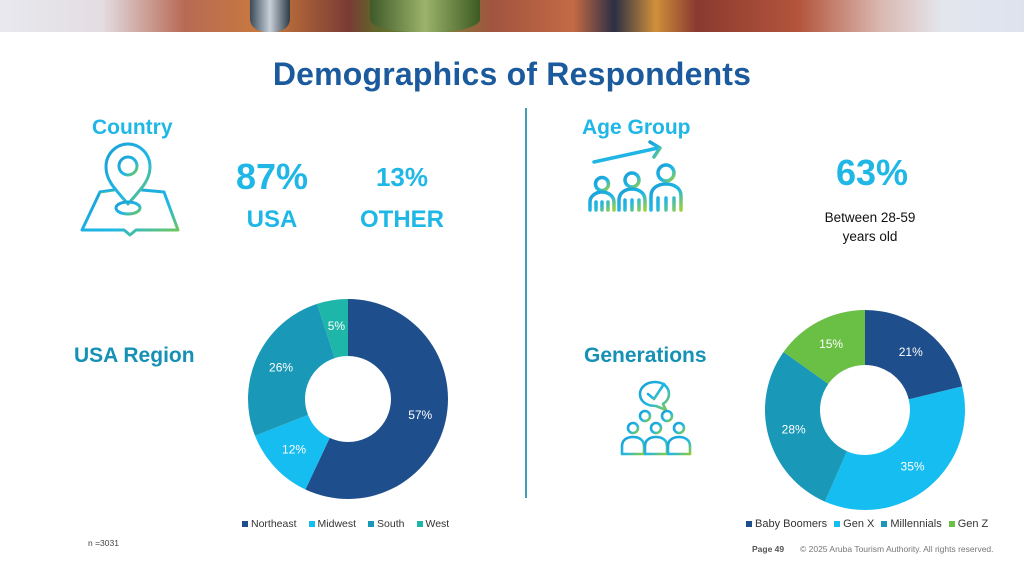 The width and height of the screenshot is (1024, 576). What do you see at coordinates (894, 448) in the screenshot?
I see `slice-gen-x` at bounding box center [894, 448].